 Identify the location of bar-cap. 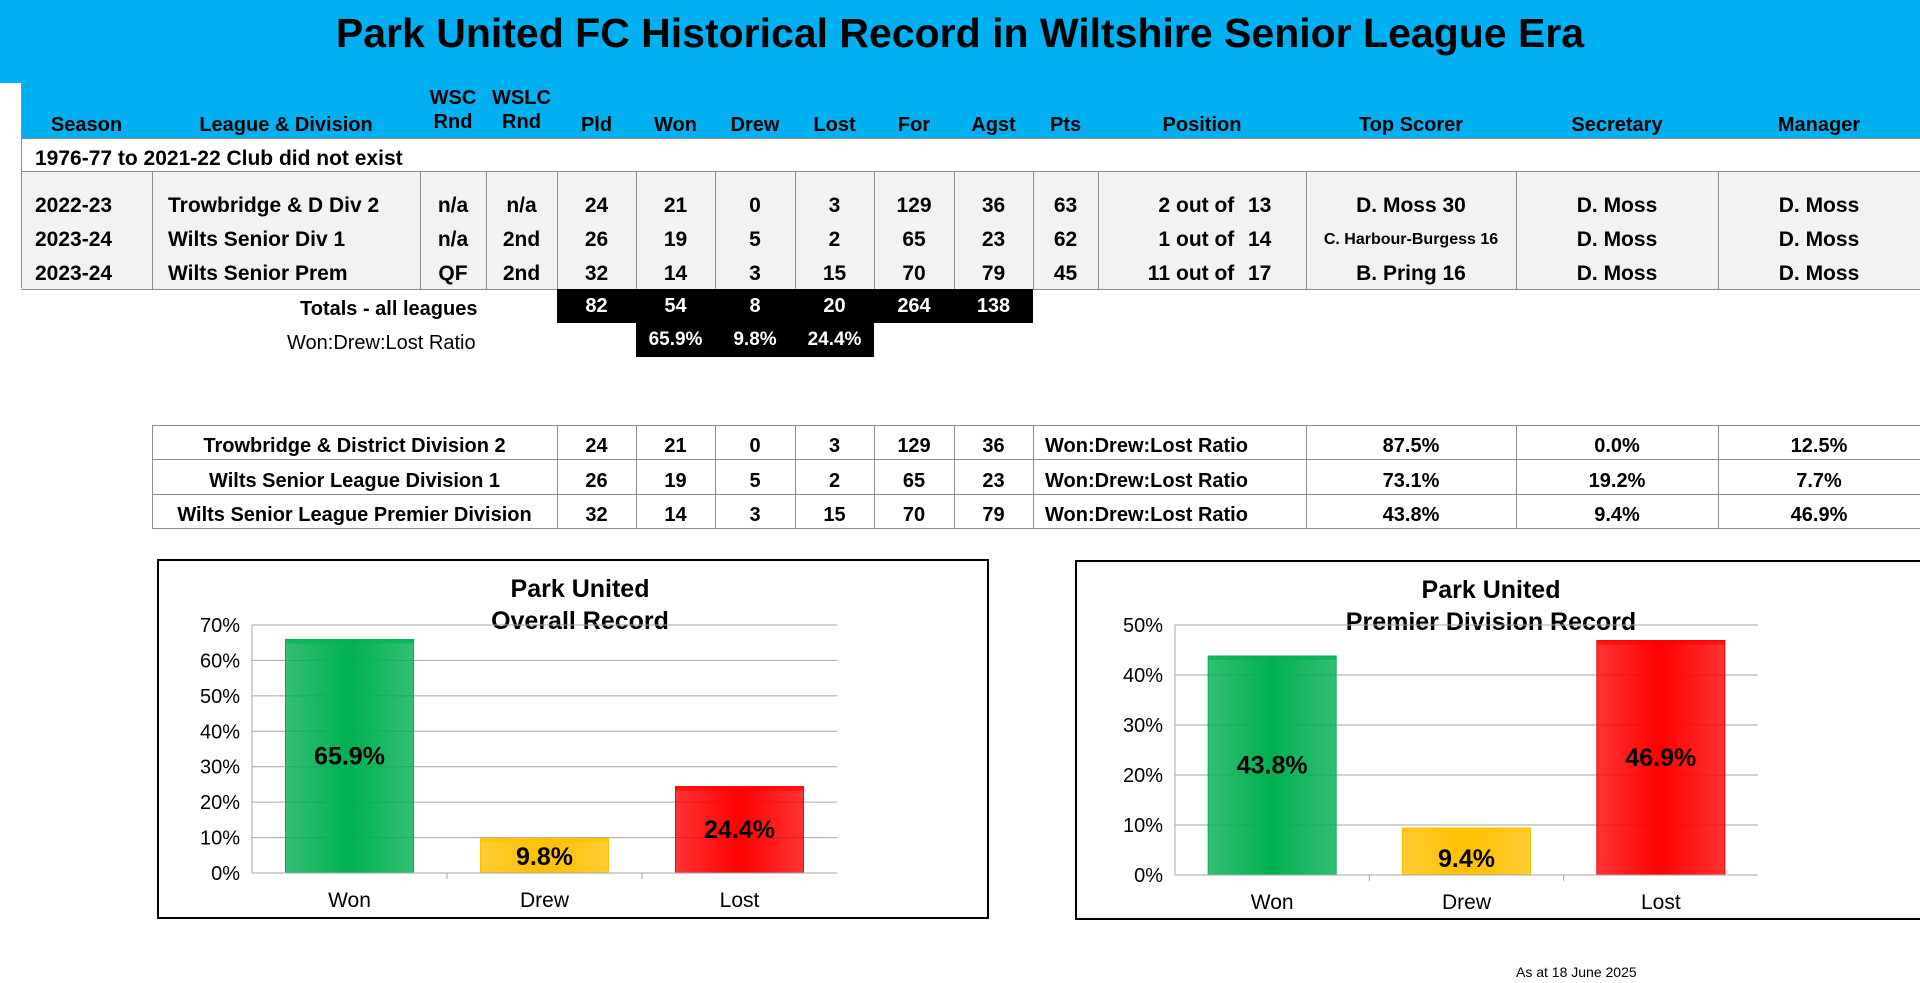
(349, 641).